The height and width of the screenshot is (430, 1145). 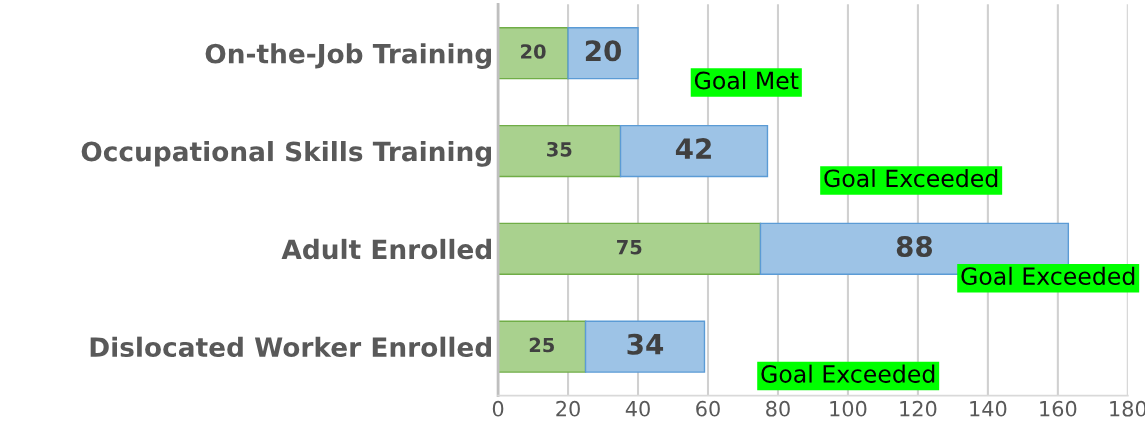 What do you see at coordinates (693, 148) in the screenshot?
I see `data-label: 42` at bounding box center [693, 148].